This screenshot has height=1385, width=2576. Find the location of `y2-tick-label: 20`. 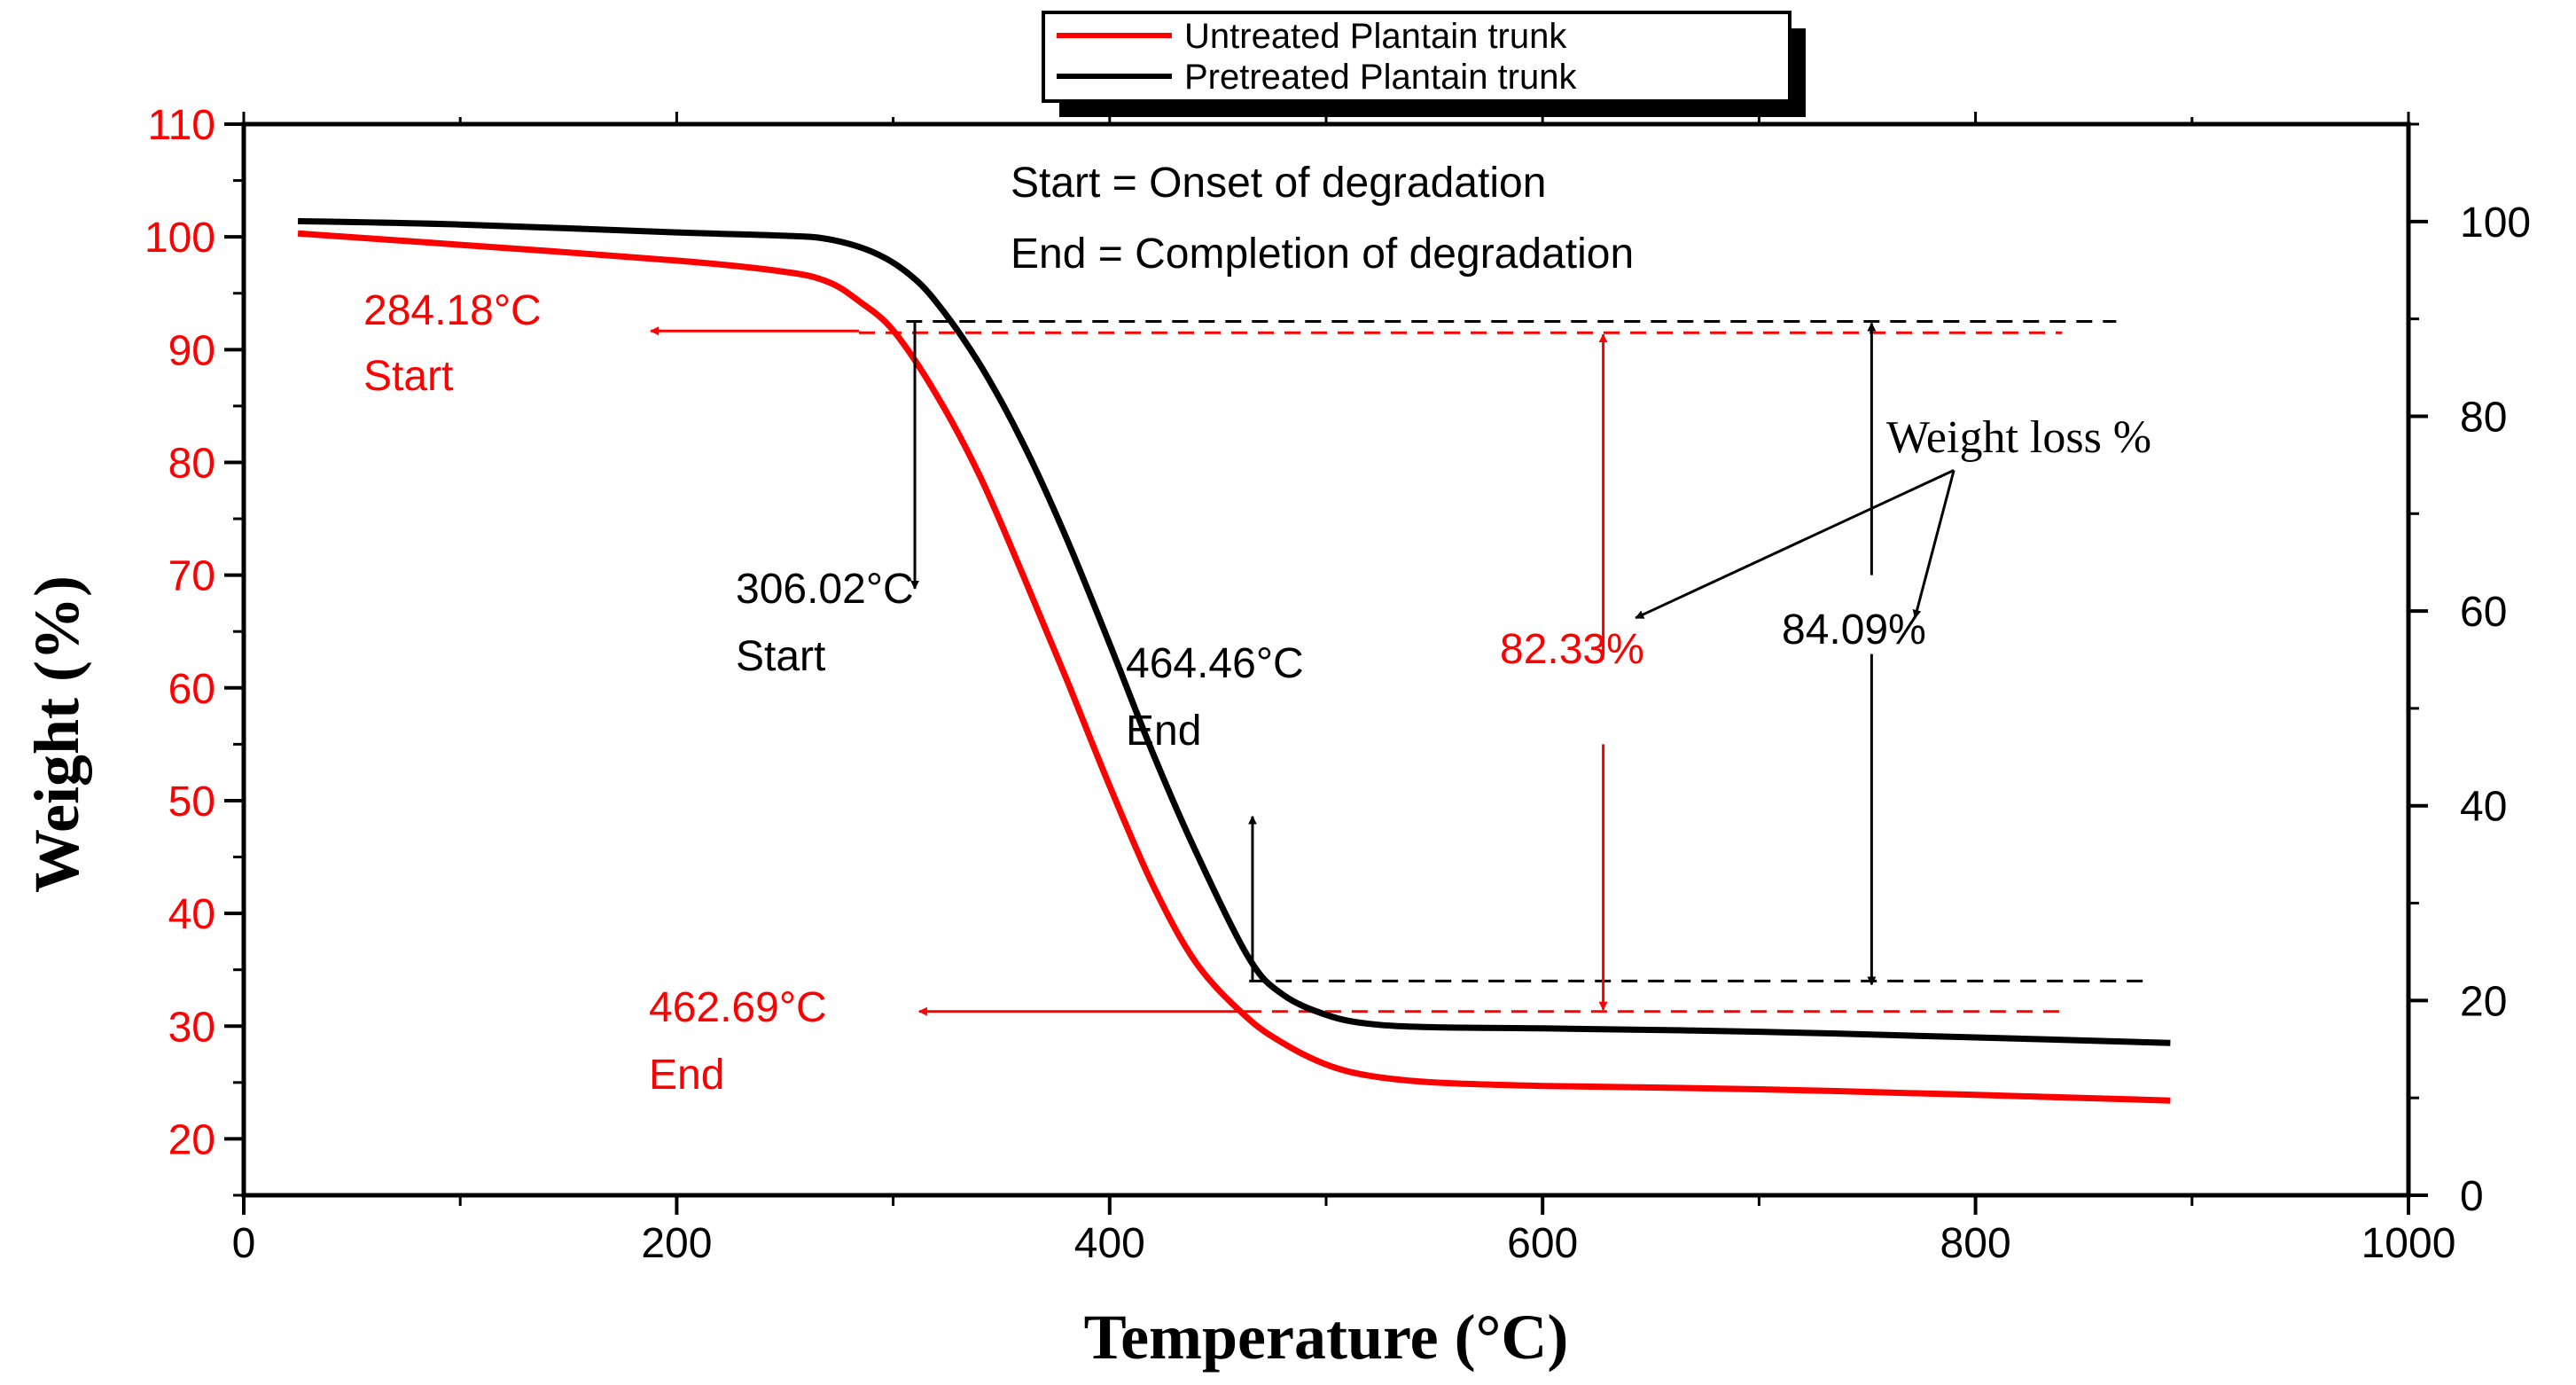

y2-tick-label: 20 is located at coordinates (2483, 1002).